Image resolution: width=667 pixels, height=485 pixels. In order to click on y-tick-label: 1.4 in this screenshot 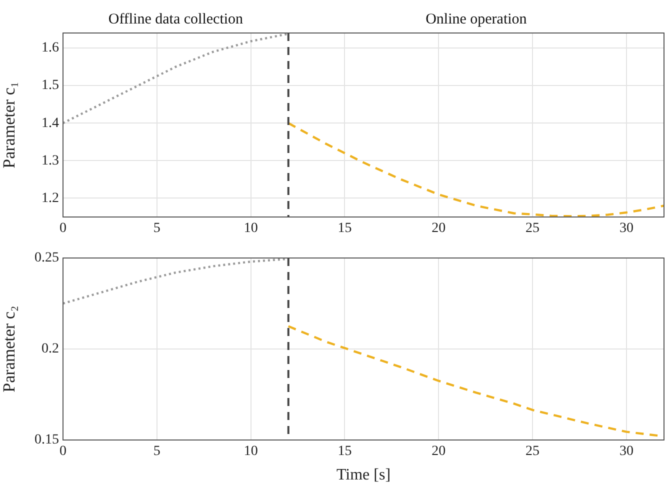, I will do `click(50, 123)`.